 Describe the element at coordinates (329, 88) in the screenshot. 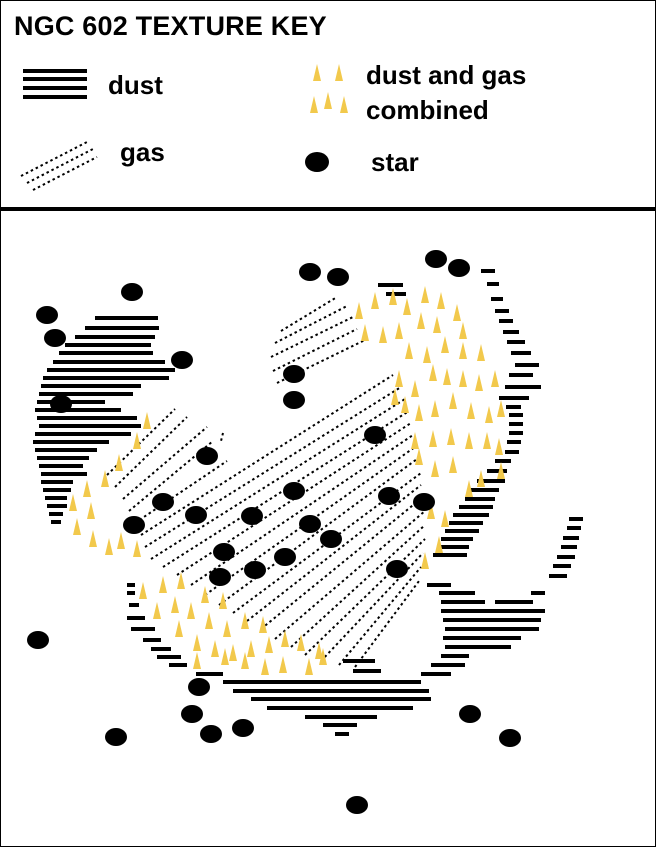

I see `combined-swatch-icon` at that location.